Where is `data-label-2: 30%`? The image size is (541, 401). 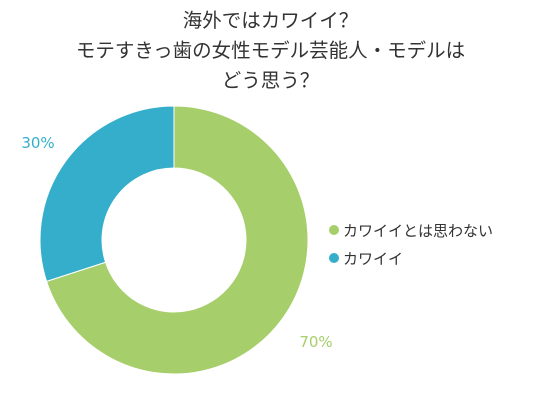
data-label-2: 30% is located at coordinates (37, 143).